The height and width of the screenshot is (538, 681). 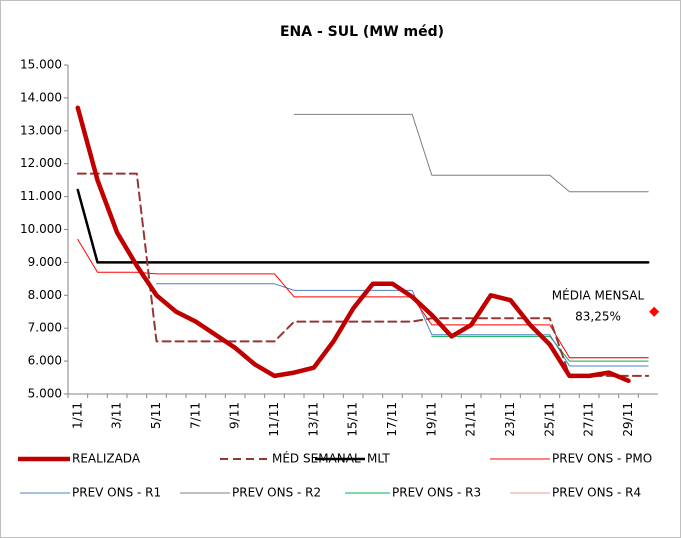 What do you see at coordinates (235, 415) in the screenshot?
I see `x-tick-label: 9/11` at bounding box center [235, 415].